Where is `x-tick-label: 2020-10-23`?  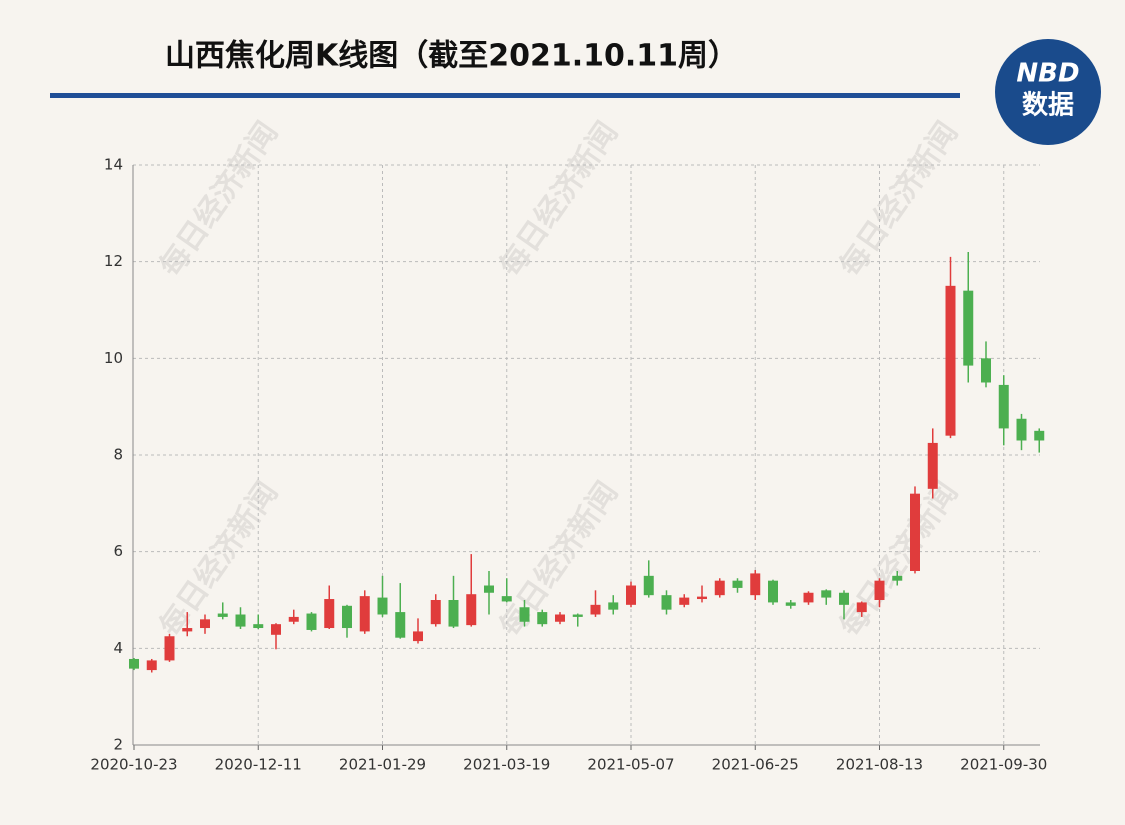 x-tick-label: 2020-10-23 is located at coordinates (133, 765).